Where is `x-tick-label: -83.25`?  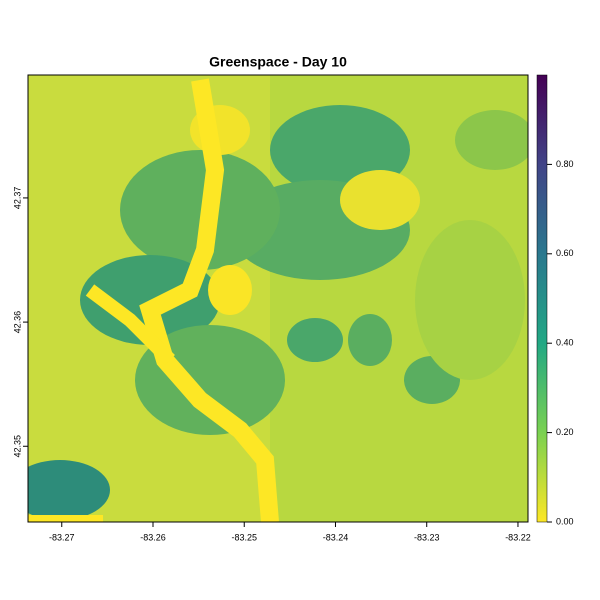
x-tick-label: -83.25 is located at coordinates (244, 537).